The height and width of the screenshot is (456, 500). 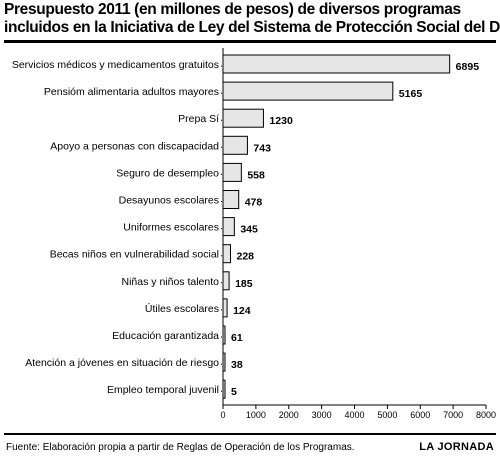 What do you see at coordinates (468, 67) in the screenshot?
I see `value-label: 6895` at bounding box center [468, 67].